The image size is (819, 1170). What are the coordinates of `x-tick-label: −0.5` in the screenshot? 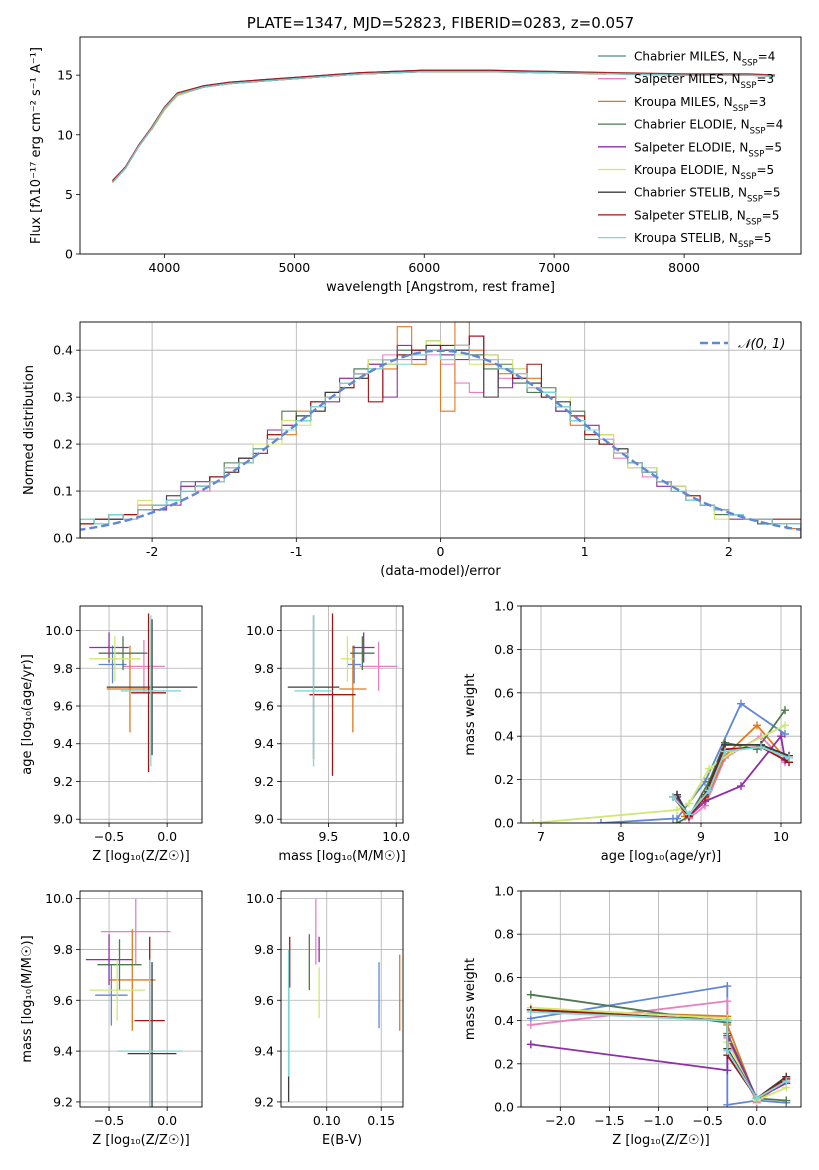 It's located at (109, 836).